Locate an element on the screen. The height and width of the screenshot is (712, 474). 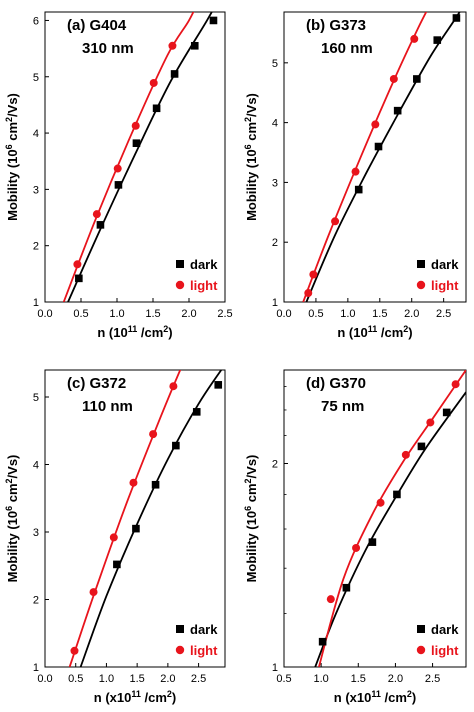
y-axis-label: Mobility (106 cm2/Vs) is located at coordinates (12, 519).